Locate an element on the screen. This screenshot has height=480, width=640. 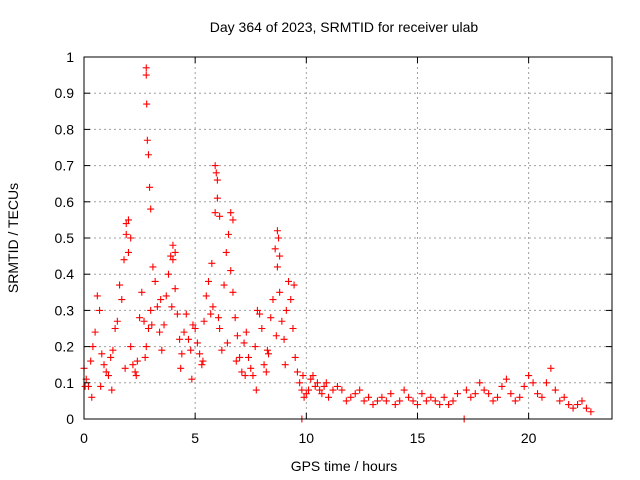
x-tick-label: 20 is located at coordinates (529, 438).